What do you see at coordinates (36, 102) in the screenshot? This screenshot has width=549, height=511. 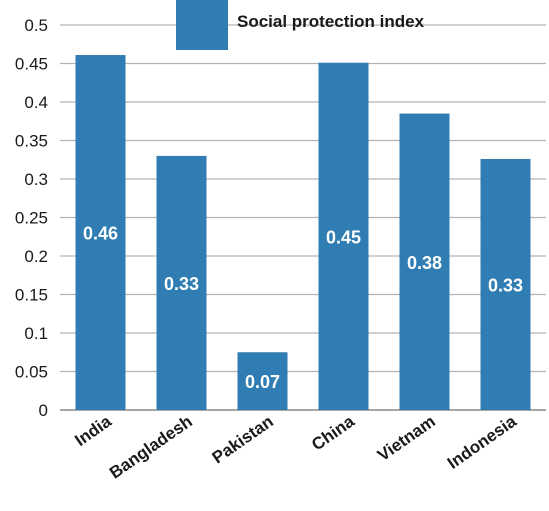 I see `y-tick-label: 0.4` at bounding box center [36, 102].